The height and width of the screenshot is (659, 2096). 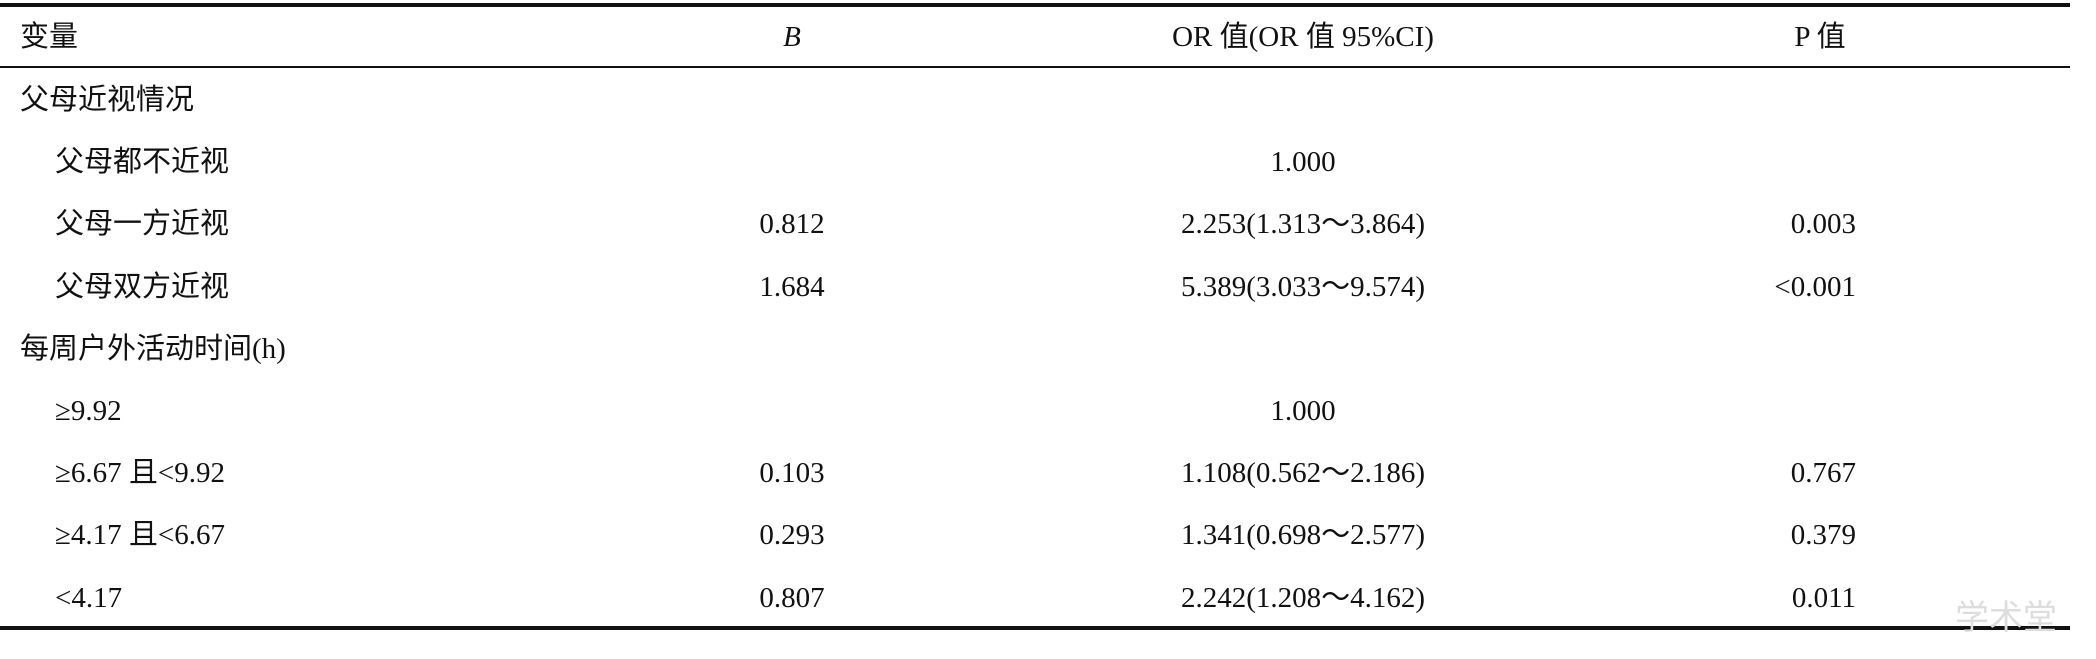 I want to click on row-label: ≥4.17 且<6.67, so click(x=140, y=535).